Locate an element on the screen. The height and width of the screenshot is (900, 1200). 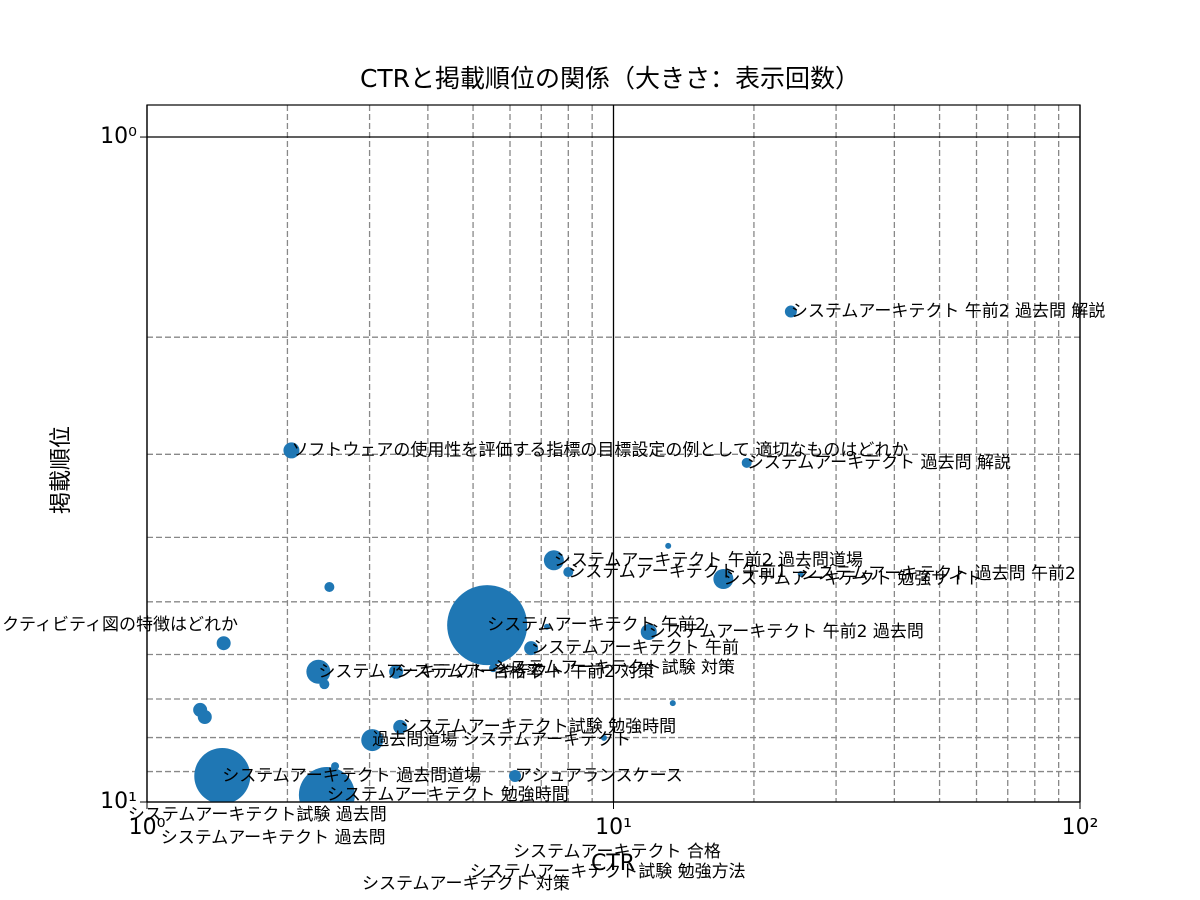
y-tick-label: 10¹ is located at coordinates (118, 801).